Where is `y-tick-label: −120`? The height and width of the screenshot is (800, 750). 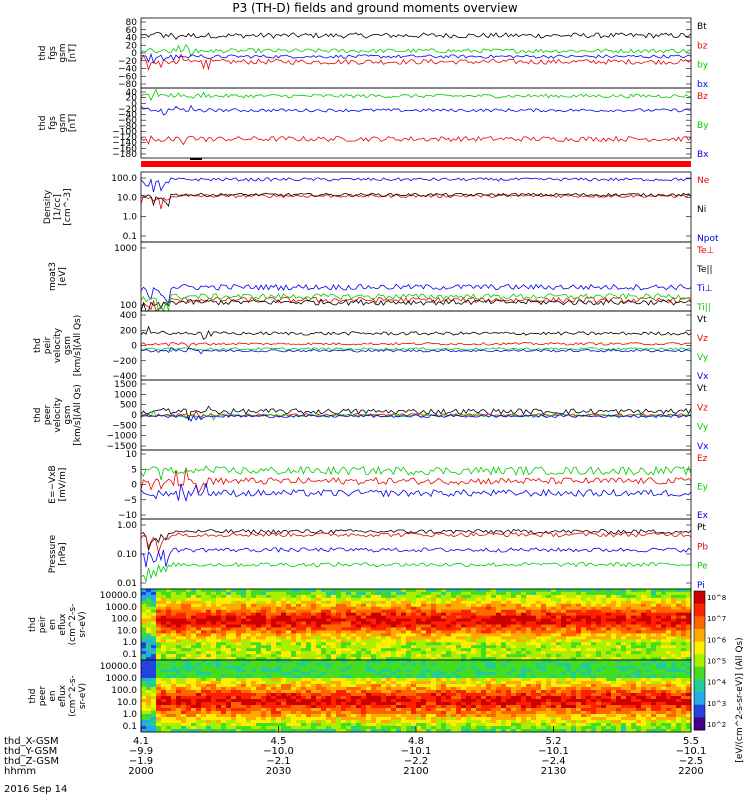
y-tick-label: −120 is located at coordinates (124, 138).